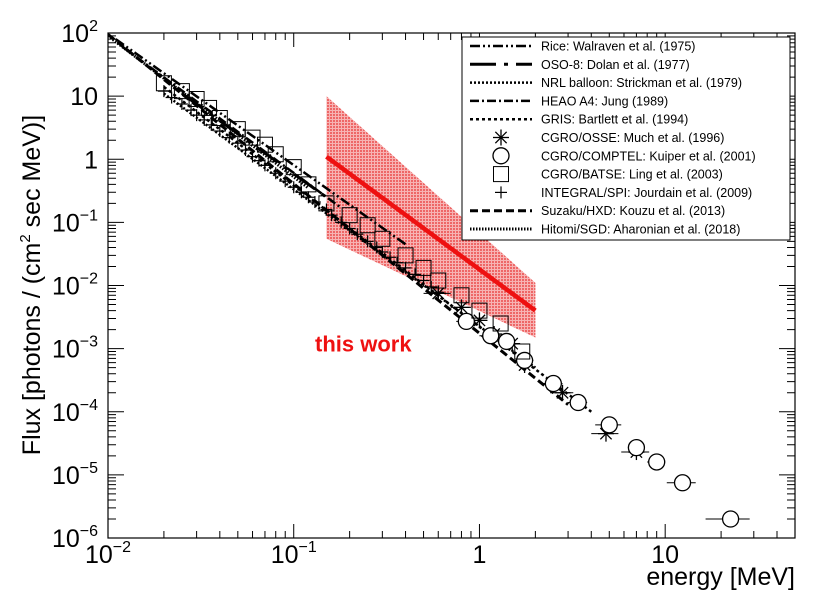  Describe the element at coordinates (604, 101) in the screenshot. I see `legend-label: HEAO A4: Jung (1989)` at that location.